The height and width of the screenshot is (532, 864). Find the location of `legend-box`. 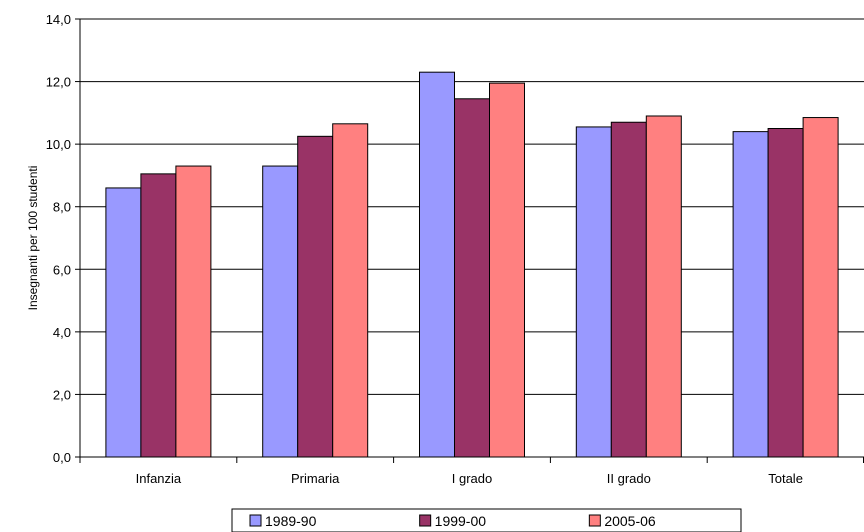

legend-box is located at coordinates (486, 520).